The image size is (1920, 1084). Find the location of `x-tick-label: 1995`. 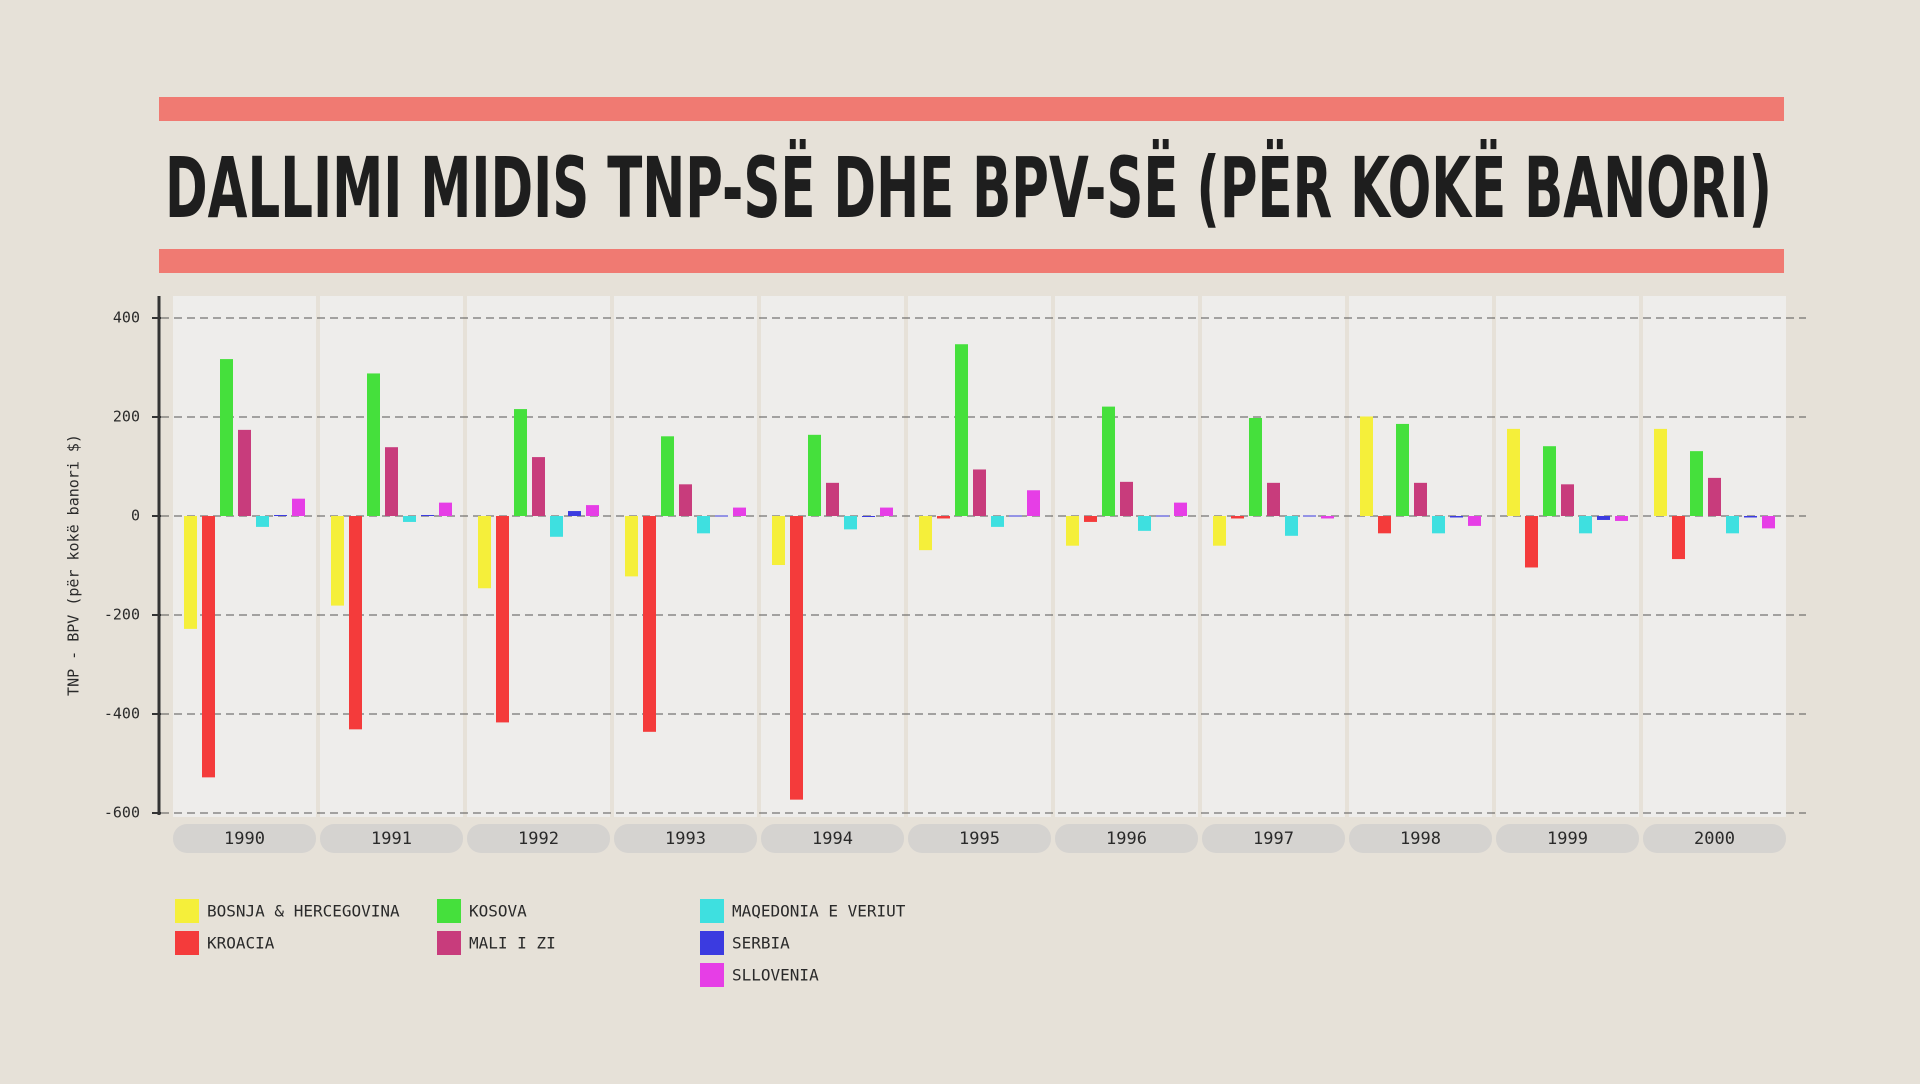

x-tick-label: 1995 is located at coordinates (979, 839).